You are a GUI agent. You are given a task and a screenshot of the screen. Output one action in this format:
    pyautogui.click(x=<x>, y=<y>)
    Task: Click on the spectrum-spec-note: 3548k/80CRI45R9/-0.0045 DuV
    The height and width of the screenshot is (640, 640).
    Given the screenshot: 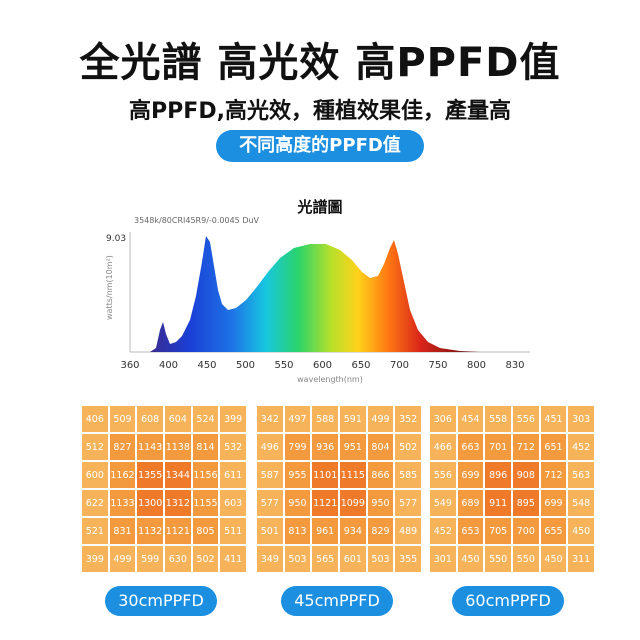 What is the action you would take?
    pyautogui.click(x=197, y=220)
    